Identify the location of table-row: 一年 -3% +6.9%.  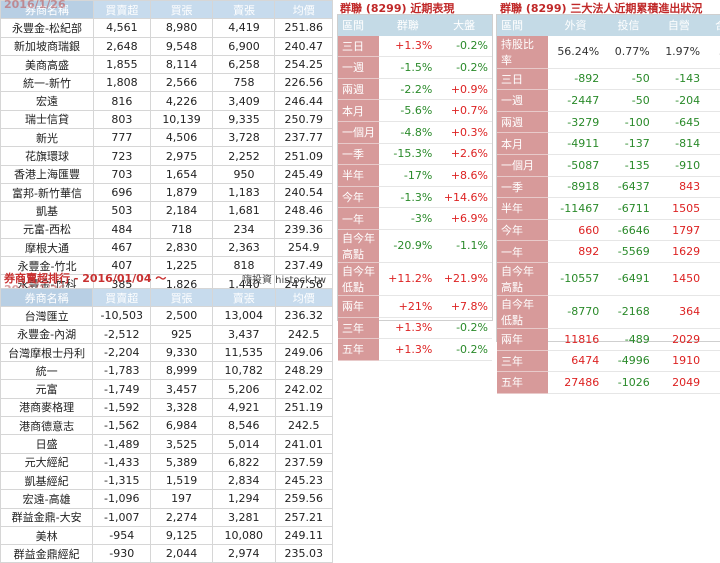
(415, 218).